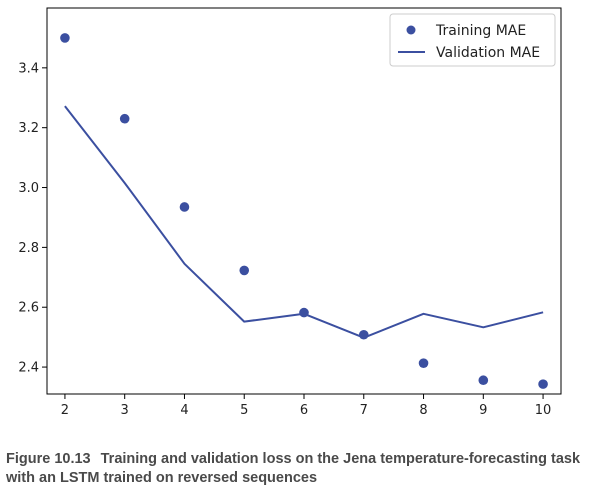  Describe the element at coordinates (423, 410) in the screenshot. I see `x-tick-label: 8` at that location.